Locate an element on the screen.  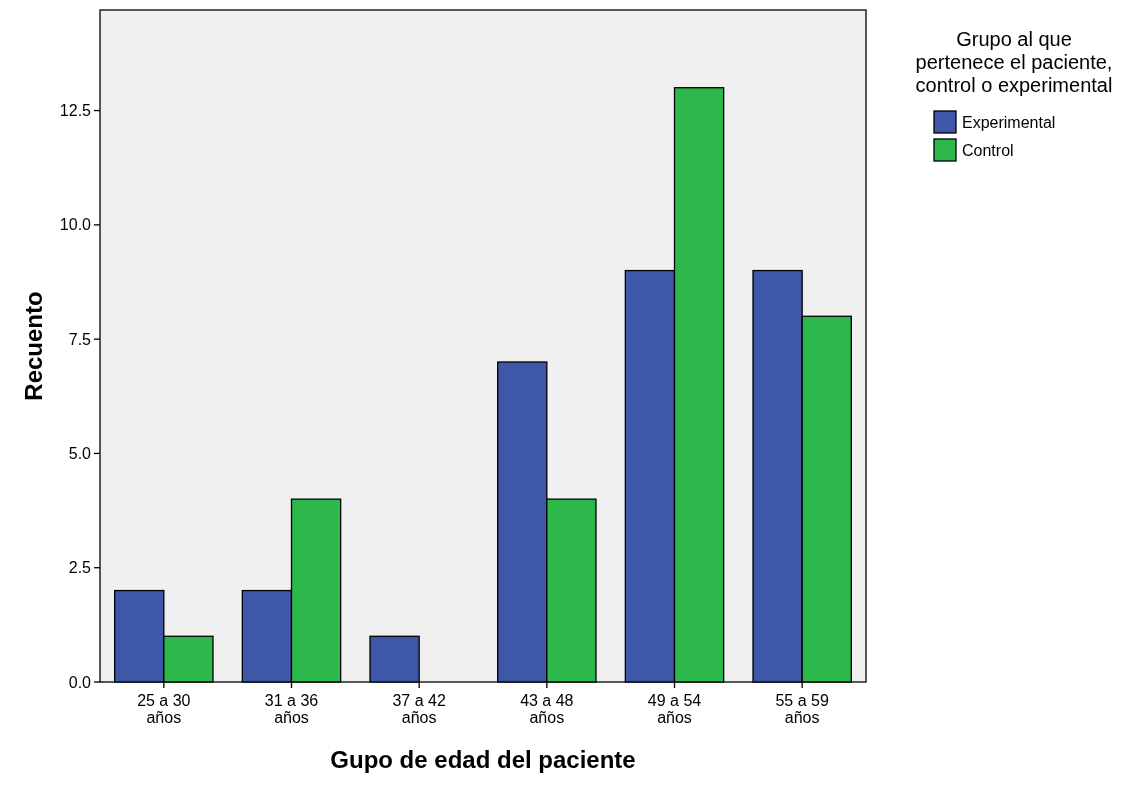
y-tick-label: 5.0 is located at coordinates (80, 454).